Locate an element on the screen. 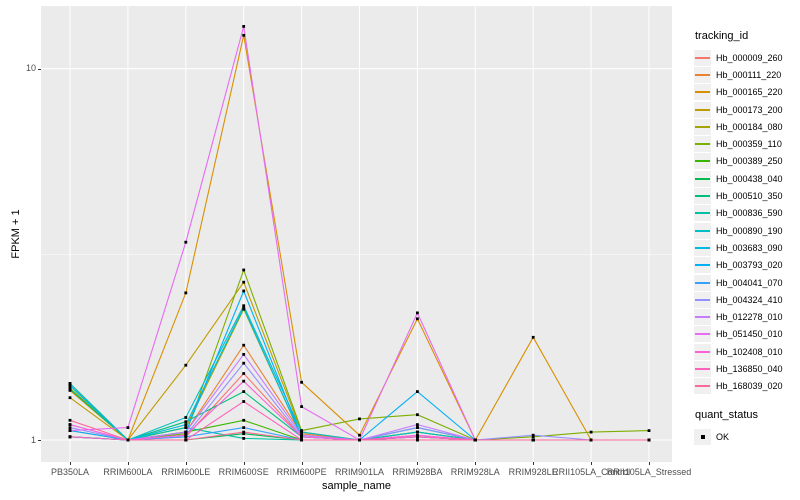 This screenshot has height=500, width=800. legend-label: Hb_000890_190 is located at coordinates (749, 230).